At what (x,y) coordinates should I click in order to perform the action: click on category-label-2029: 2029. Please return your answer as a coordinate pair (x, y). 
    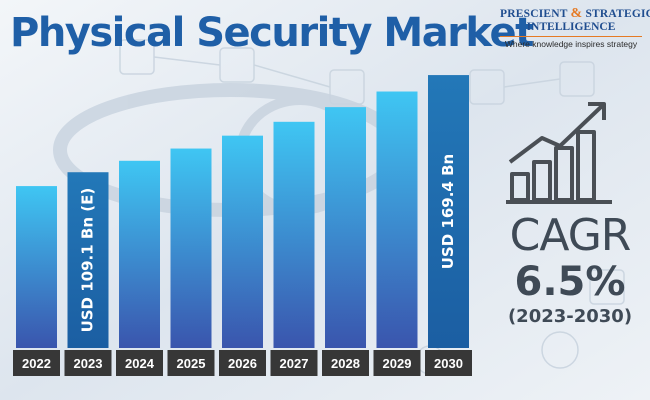
    Looking at the image, I should click on (397, 363).